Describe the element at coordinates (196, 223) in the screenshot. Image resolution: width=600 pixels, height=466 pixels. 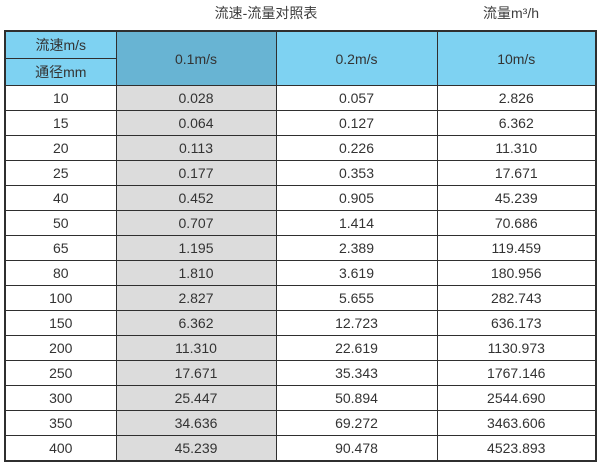
I see `value-cell-0-1ms: 0.707` at that location.